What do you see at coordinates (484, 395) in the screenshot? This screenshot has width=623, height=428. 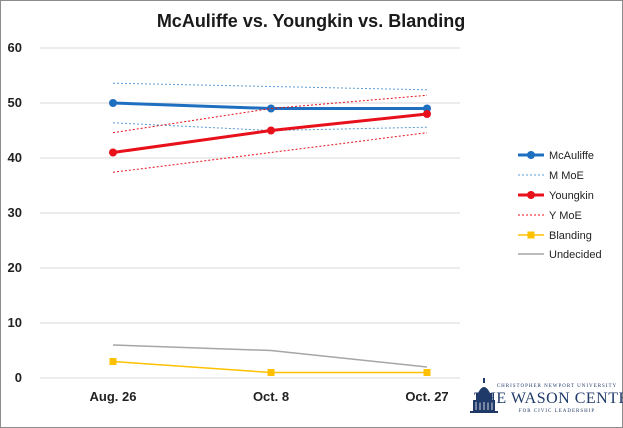 I see `capitol-dome-icon` at bounding box center [484, 395].